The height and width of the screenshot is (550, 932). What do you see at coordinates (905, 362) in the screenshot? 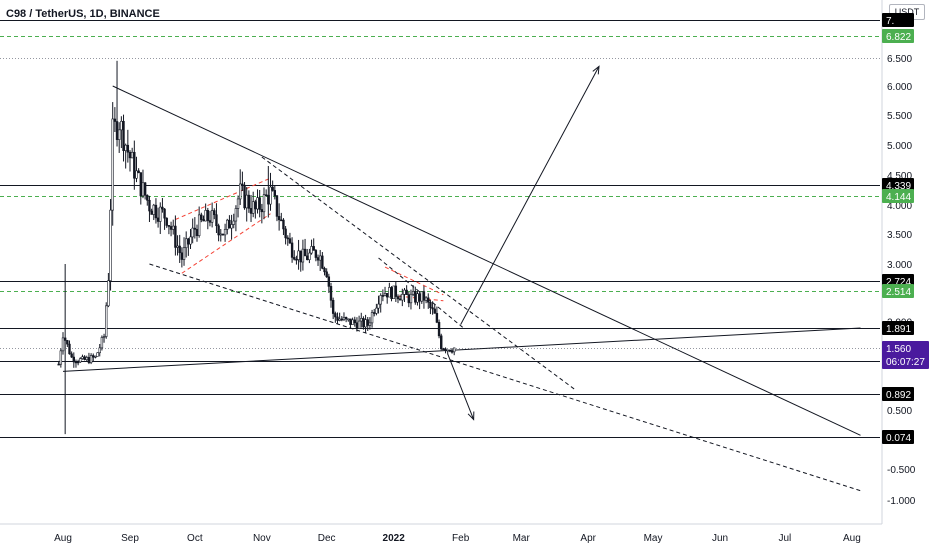
I see `countdown-label: 06:07:27` at bounding box center [905, 362].